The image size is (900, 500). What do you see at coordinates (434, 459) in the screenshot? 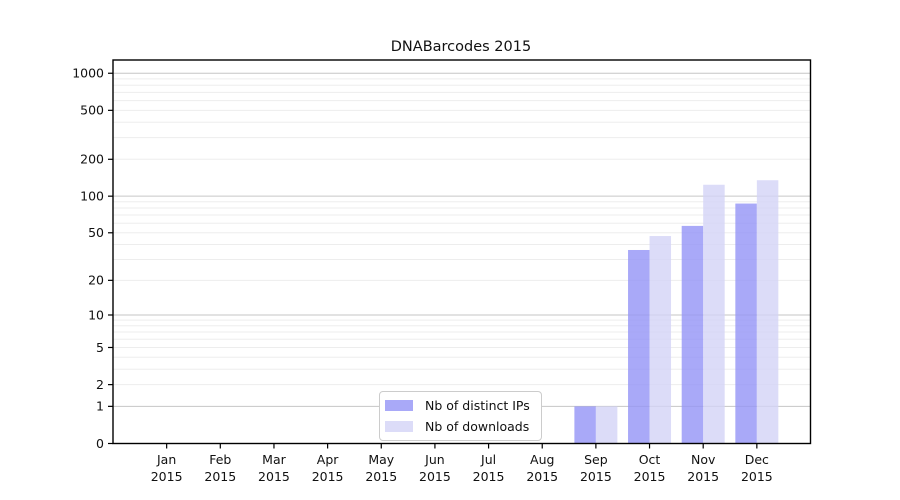
I see `x-tick-label-month: Jun` at bounding box center [434, 459].